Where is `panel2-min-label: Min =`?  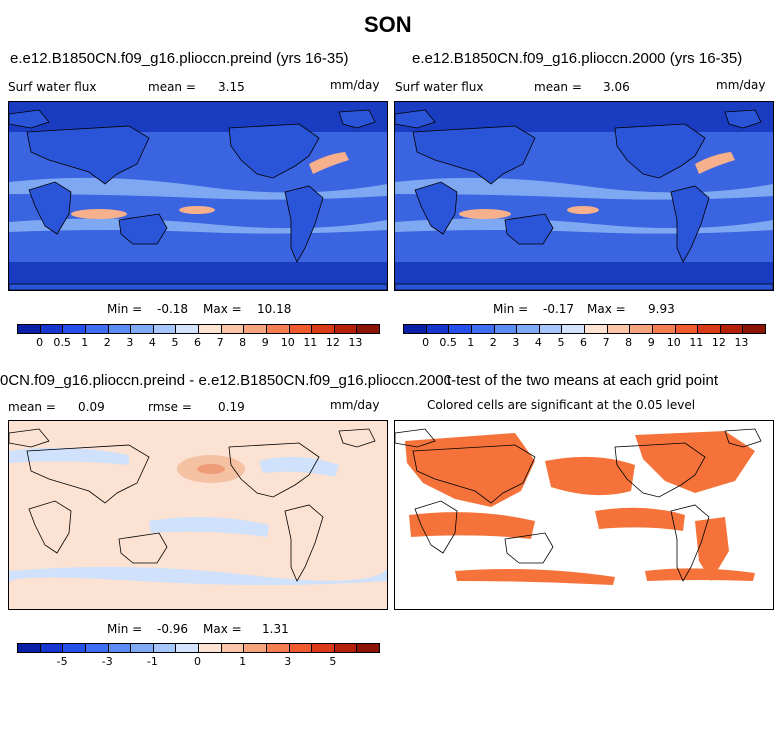
panel2-min-label: Min = is located at coordinates (511, 309).